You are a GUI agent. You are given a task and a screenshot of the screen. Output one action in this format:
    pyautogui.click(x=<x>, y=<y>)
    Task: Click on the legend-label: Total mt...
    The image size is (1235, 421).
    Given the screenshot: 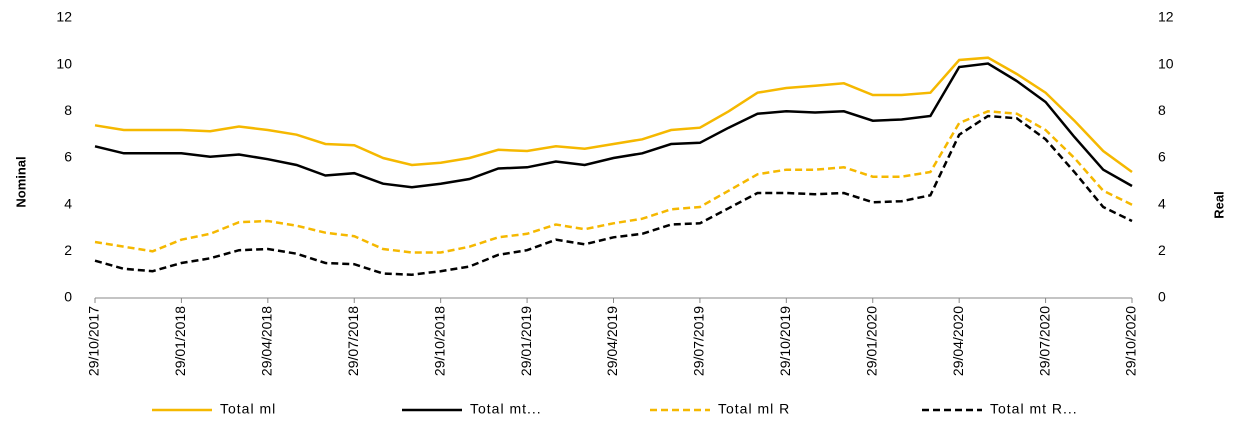 What is the action you would take?
    pyautogui.click(x=506, y=409)
    